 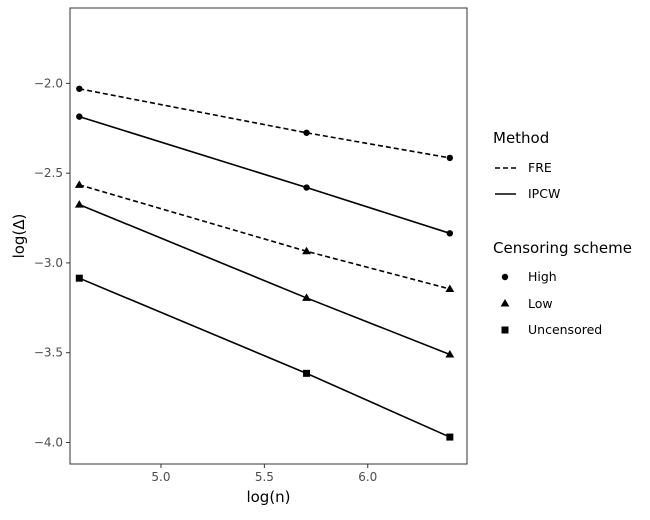 I want to click on series-line-fre-high, so click(x=264, y=123).